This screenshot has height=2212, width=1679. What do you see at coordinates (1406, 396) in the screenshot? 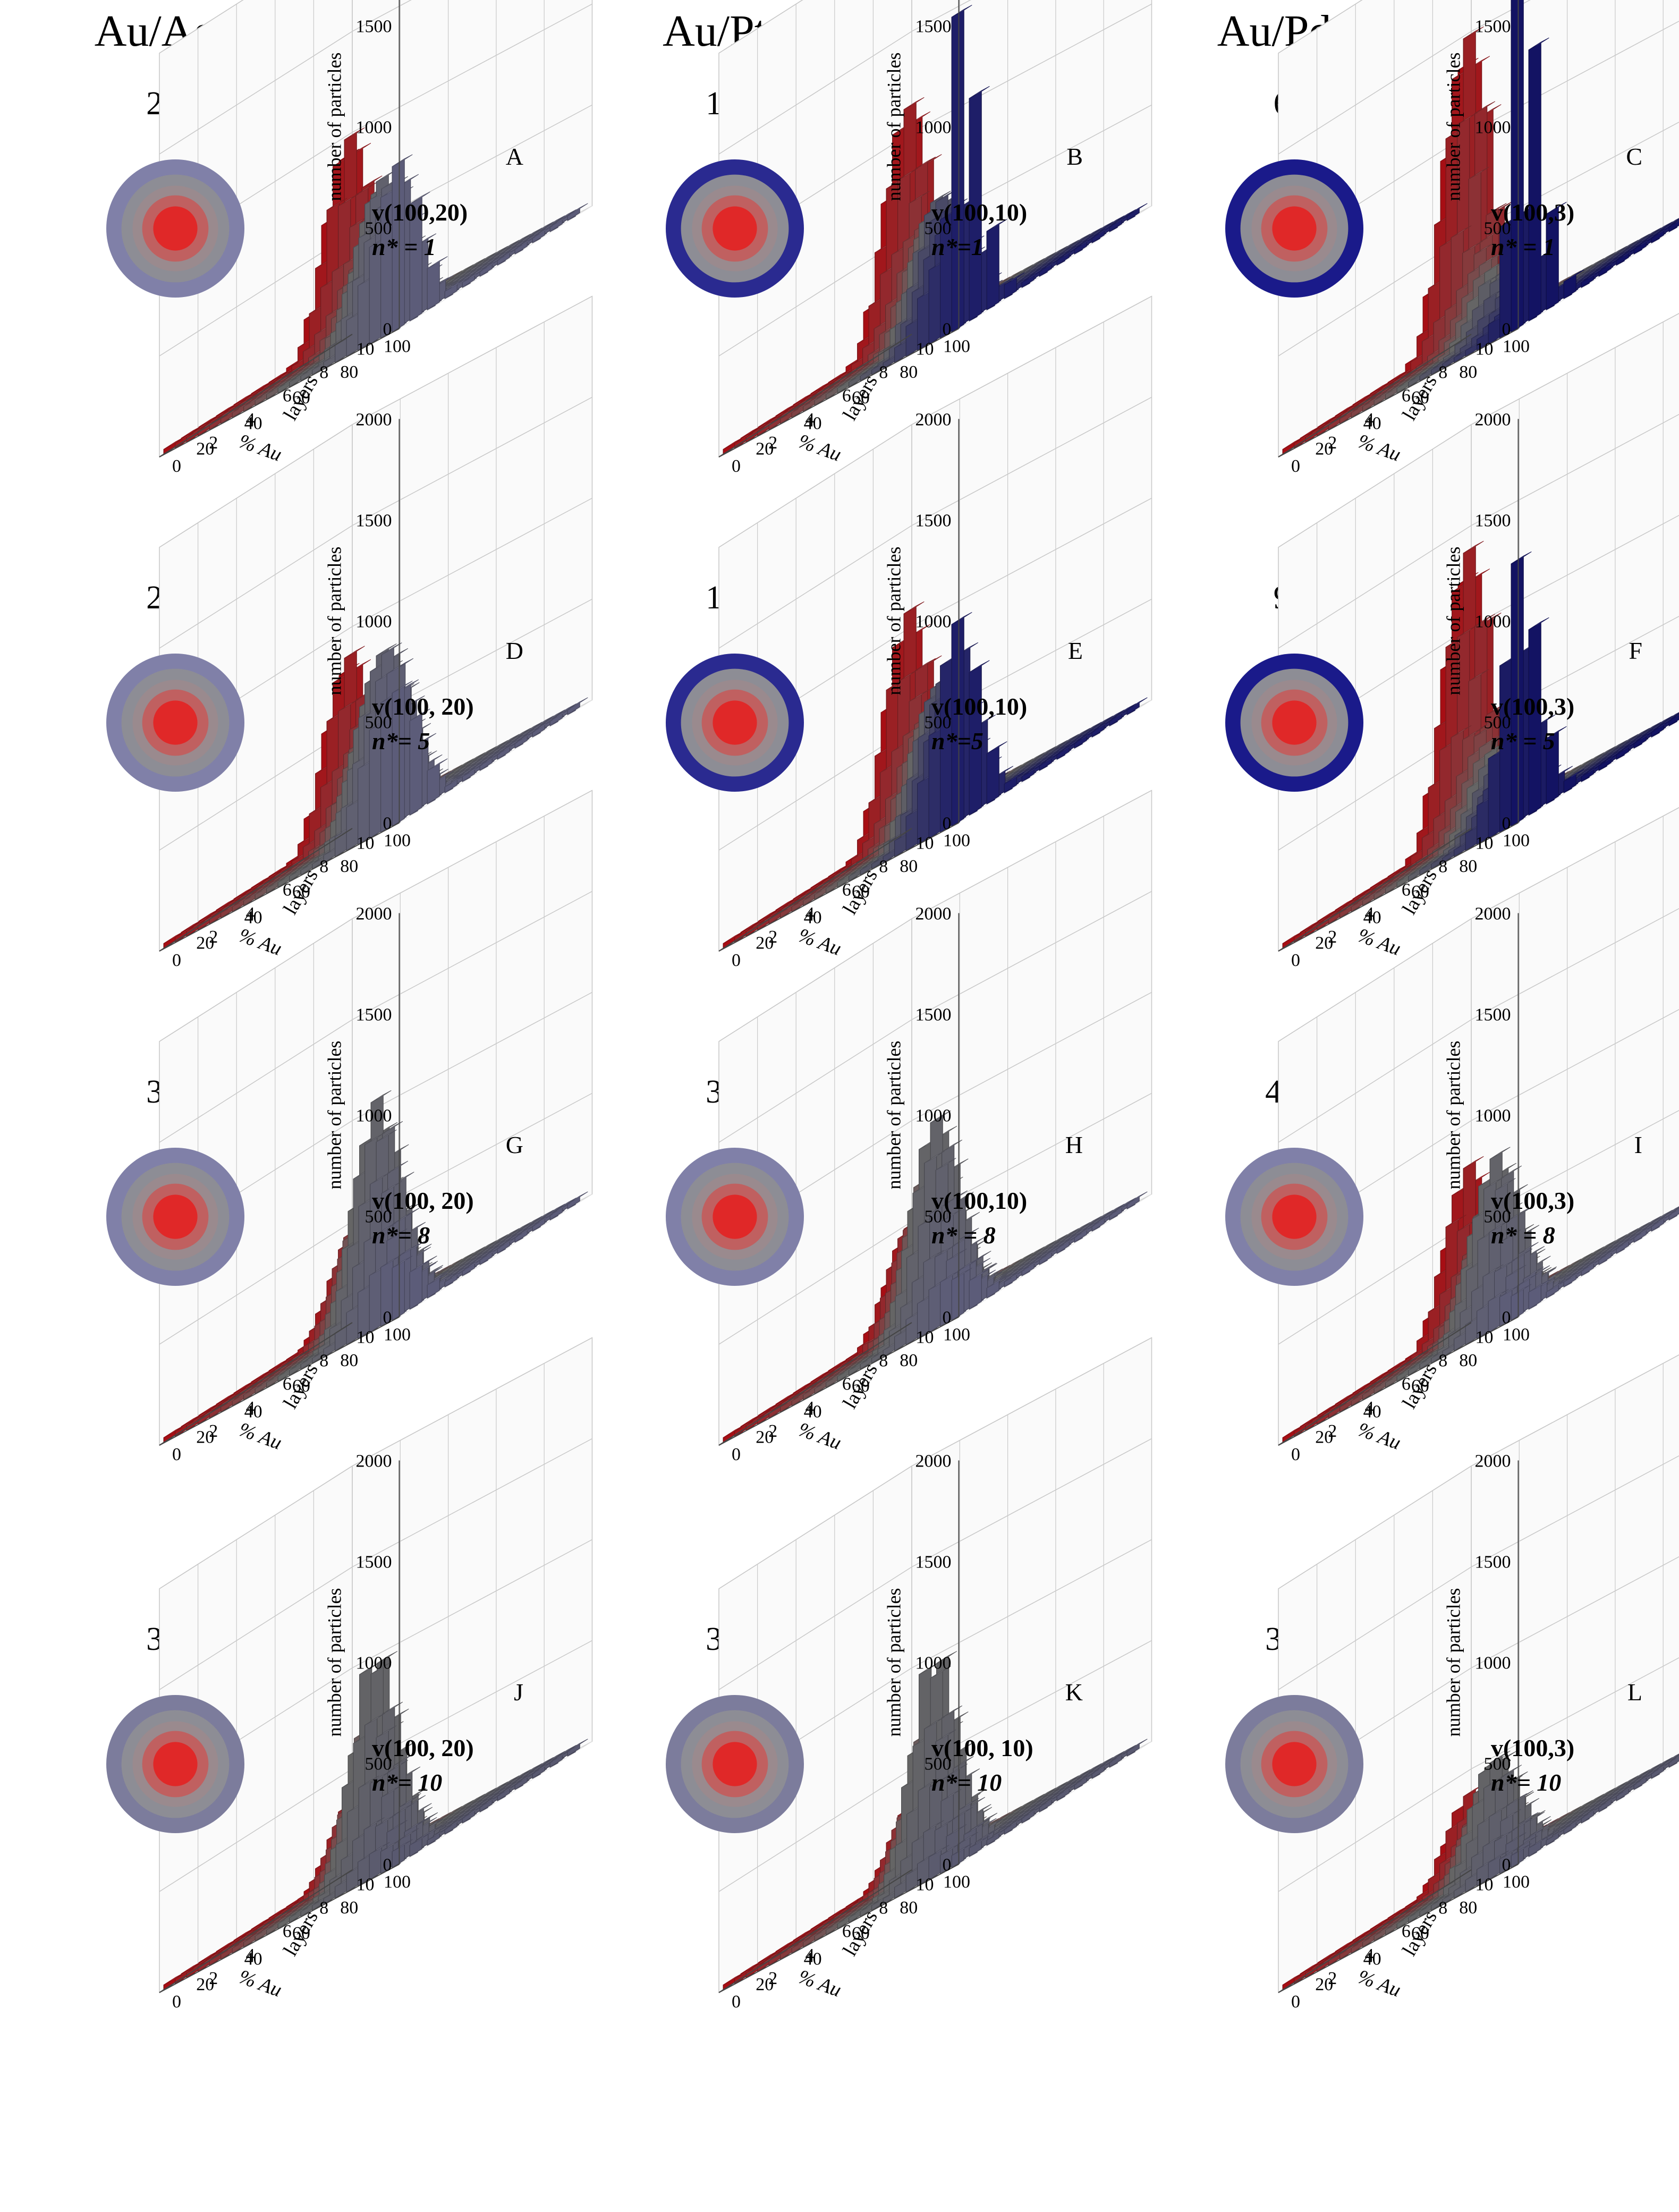
I see `layer-tick-label: 6` at bounding box center [1406, 396].